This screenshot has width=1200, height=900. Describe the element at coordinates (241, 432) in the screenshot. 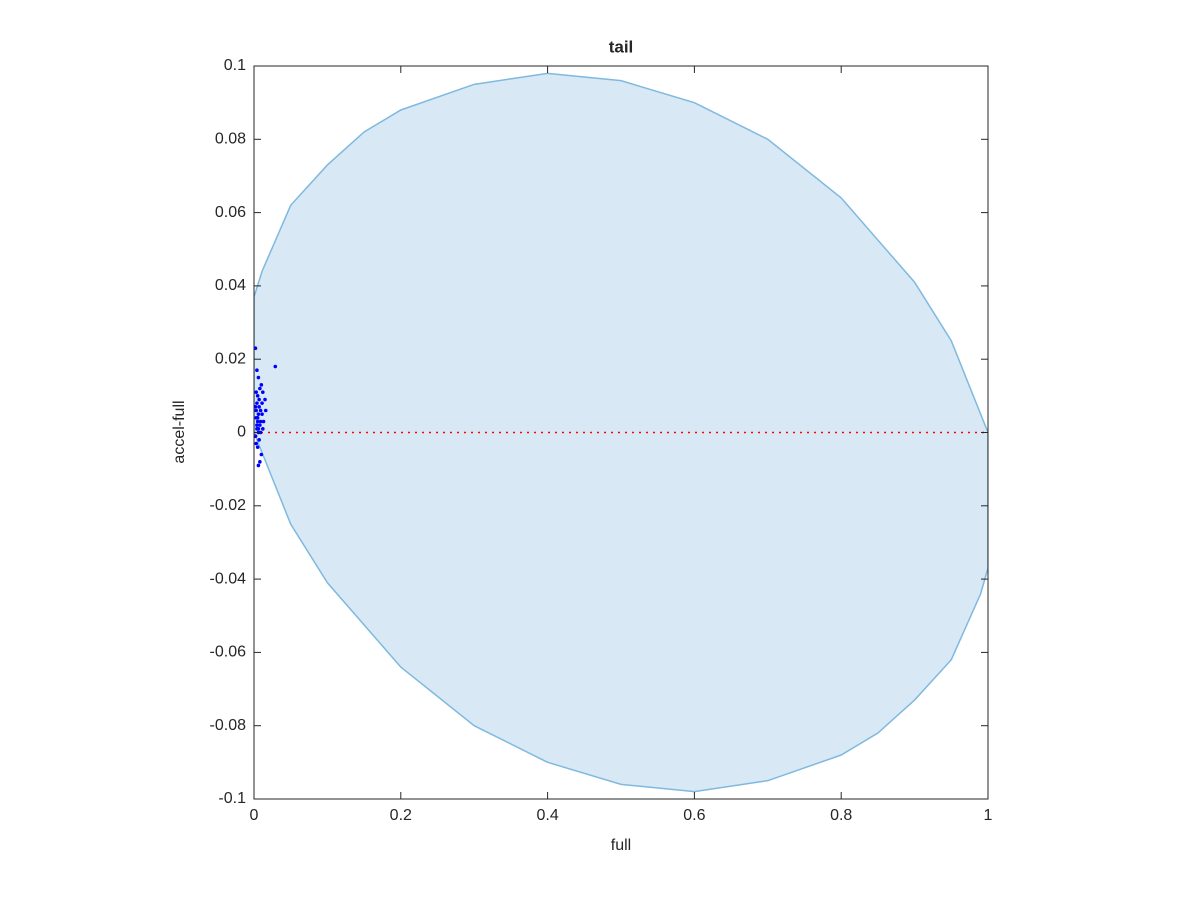

I see `y-tick-label: 0` at that location.